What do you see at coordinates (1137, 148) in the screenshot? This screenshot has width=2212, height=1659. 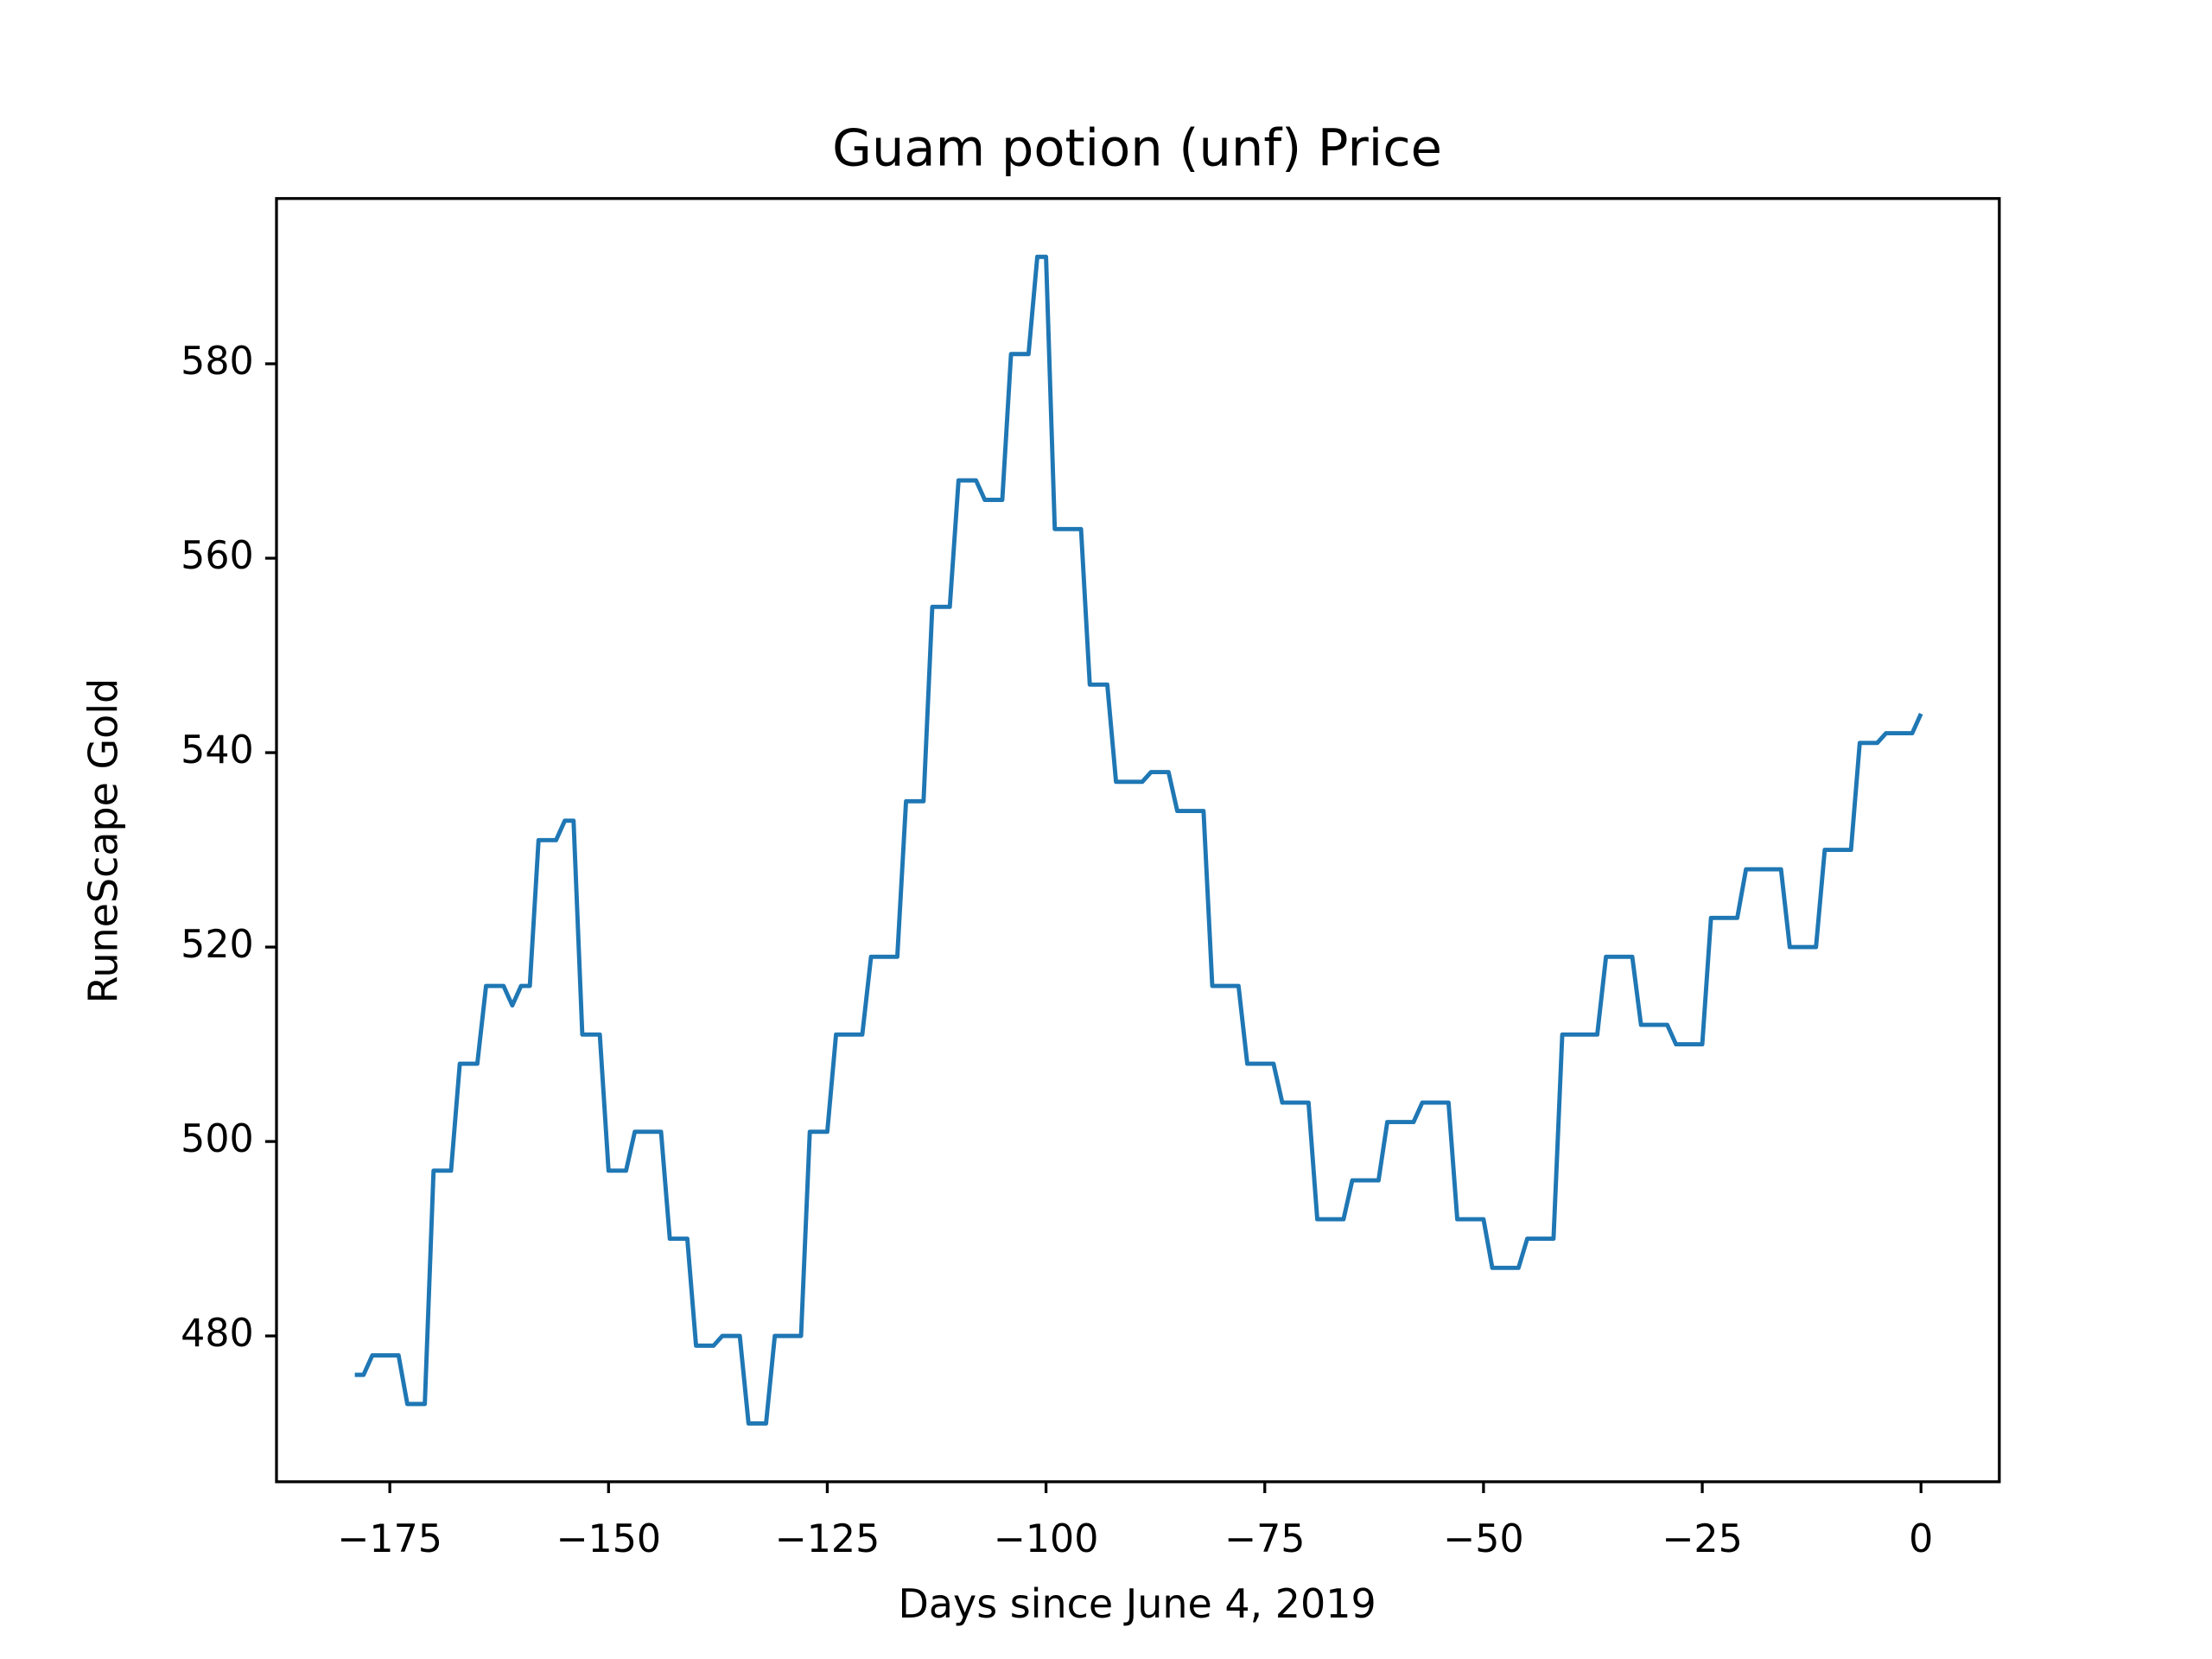 I see `chart-title: Guam potion (unf) Price` at bounding box center [1137, 148].